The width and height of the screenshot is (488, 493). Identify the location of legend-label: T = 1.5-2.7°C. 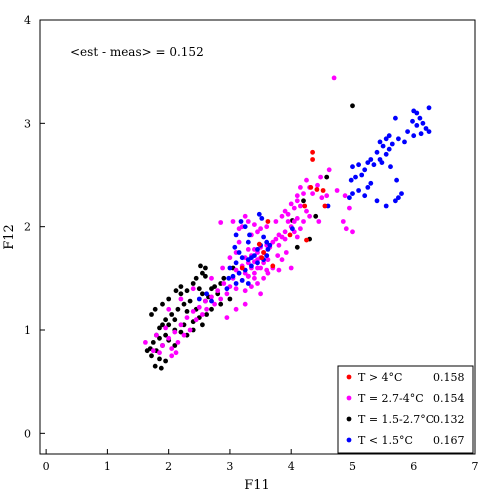
(396, 419).